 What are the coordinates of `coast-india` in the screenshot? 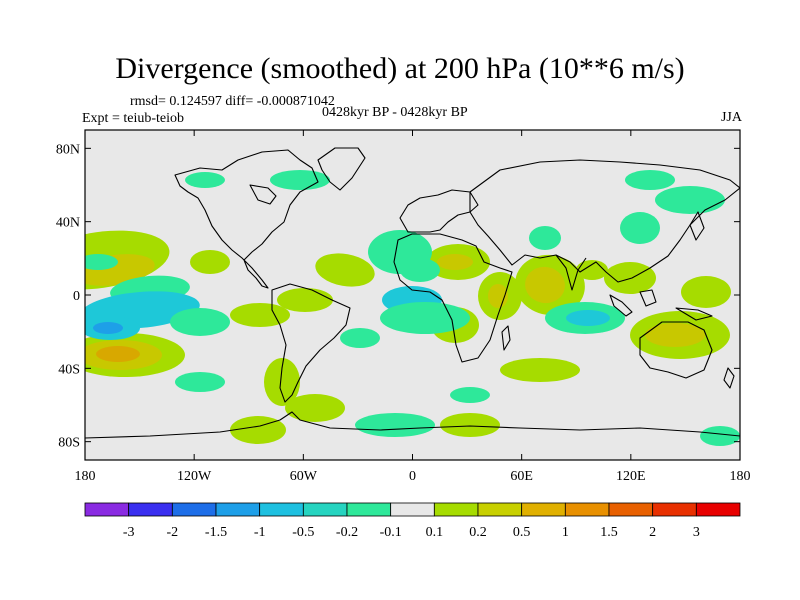 It's located at (571, 272).